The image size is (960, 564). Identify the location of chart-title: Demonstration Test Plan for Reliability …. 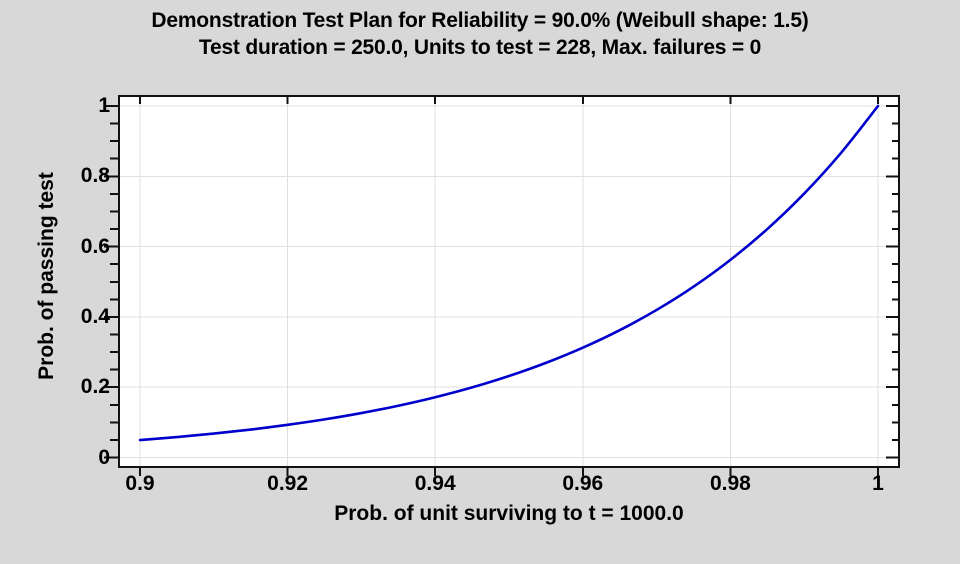
(480, 20).